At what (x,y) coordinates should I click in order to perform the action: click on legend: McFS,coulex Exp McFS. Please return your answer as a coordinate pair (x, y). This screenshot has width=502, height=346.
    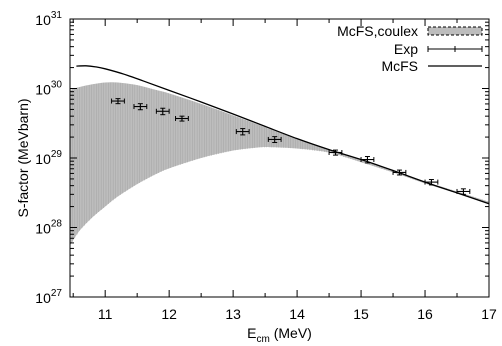
    Looking at the image, I should click on (410, 48).